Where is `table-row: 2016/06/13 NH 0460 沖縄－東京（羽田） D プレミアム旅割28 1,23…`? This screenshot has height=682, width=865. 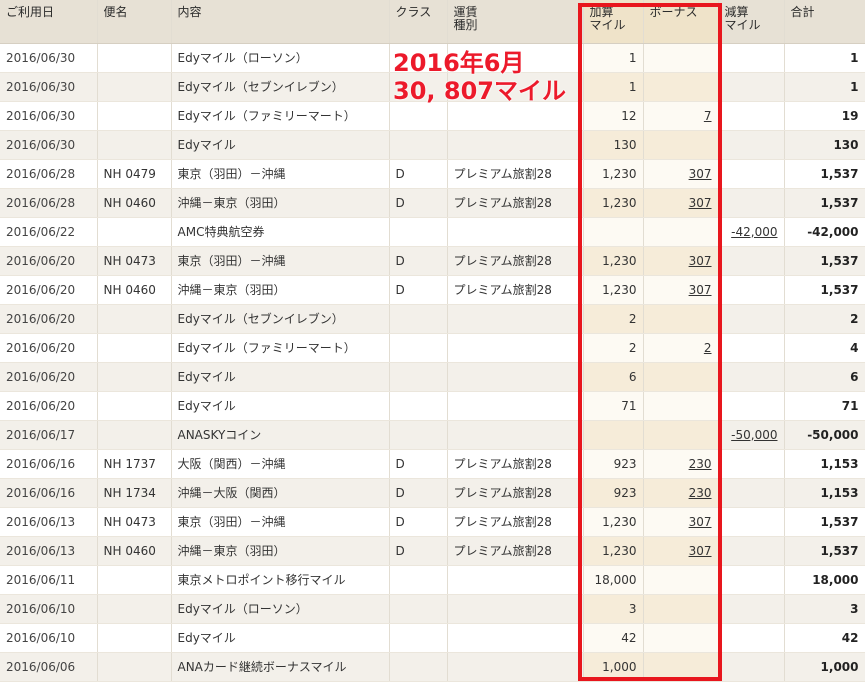
table-row: 2016/06/13 NH 0460 沖縄－東京（羽田） D プレミアム旅割28 1,23… is located at coordinates (432, 551).